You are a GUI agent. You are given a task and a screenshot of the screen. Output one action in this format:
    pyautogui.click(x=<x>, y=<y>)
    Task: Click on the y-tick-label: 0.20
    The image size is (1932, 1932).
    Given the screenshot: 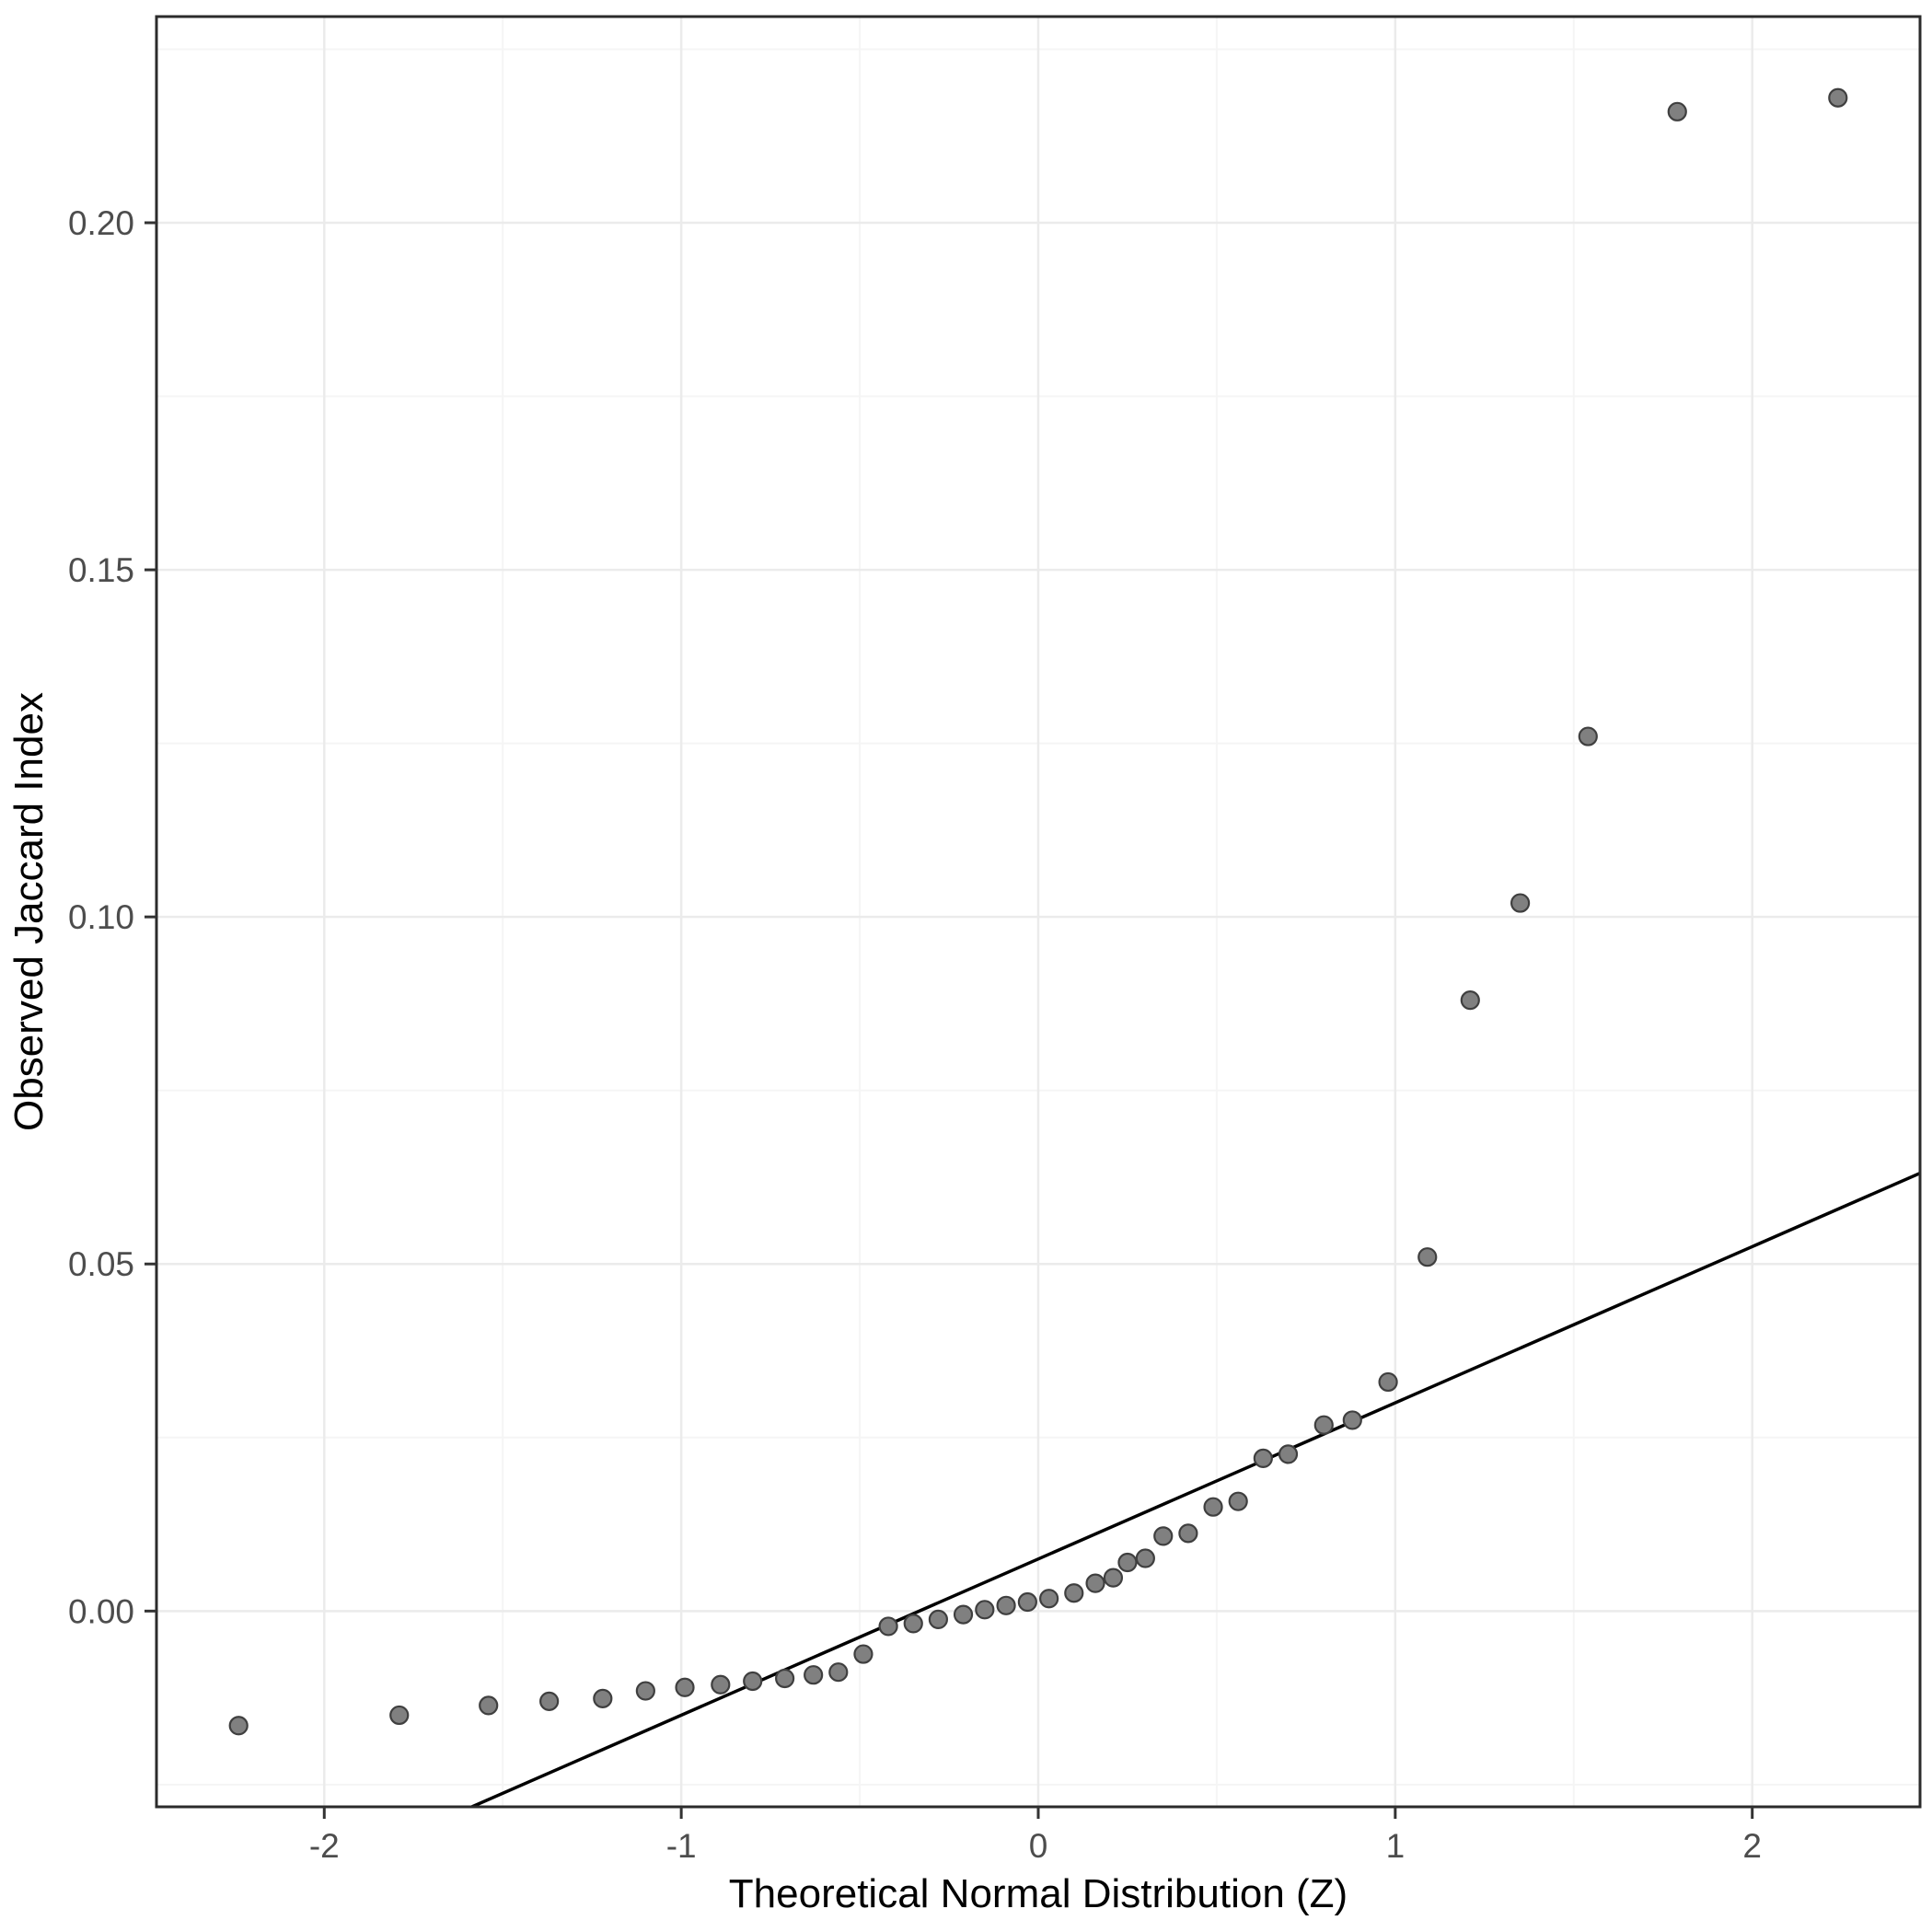 What is the action you would take?
    pyautogui.click(x=101, y=223)
    